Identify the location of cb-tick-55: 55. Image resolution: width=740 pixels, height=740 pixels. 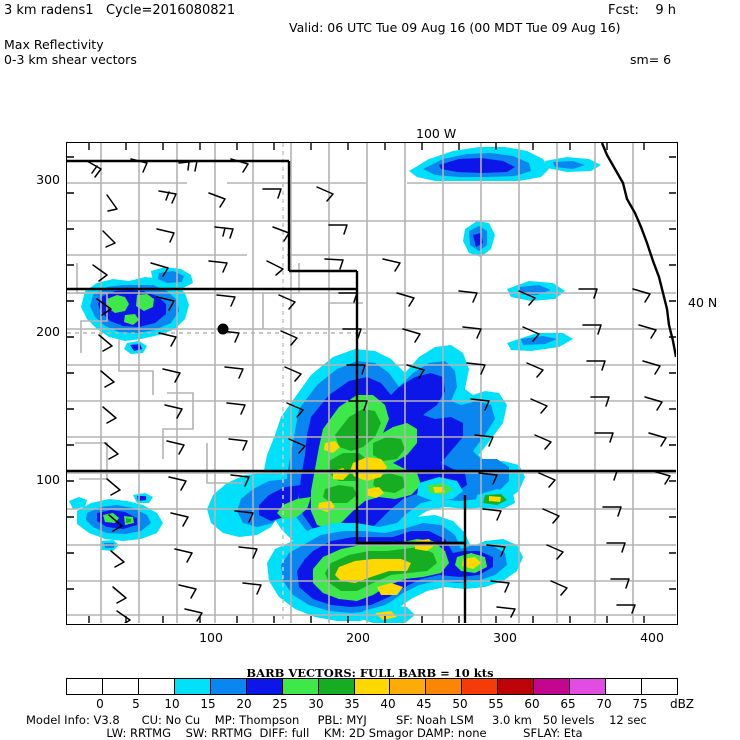
(496, 704).